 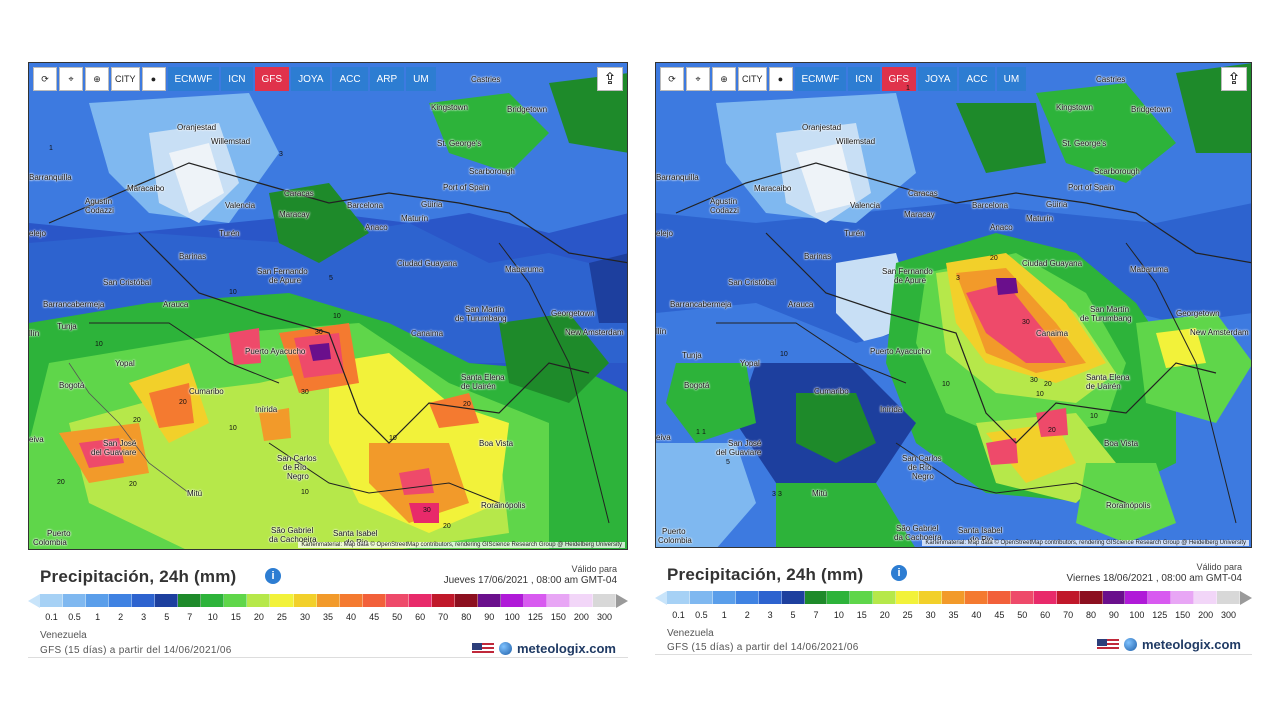 I want to click on contour-label: 5, so click(x=331, y=278).